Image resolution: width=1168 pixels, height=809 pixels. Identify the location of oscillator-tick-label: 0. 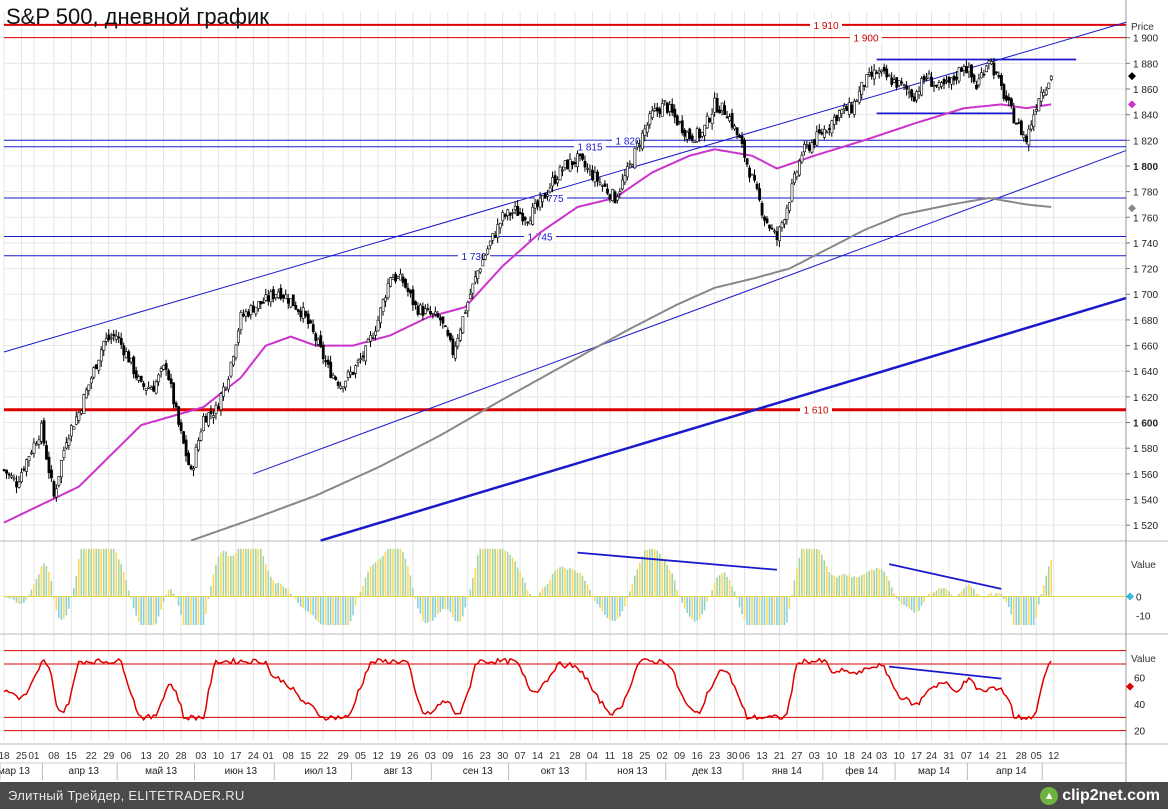
(1139, 597).